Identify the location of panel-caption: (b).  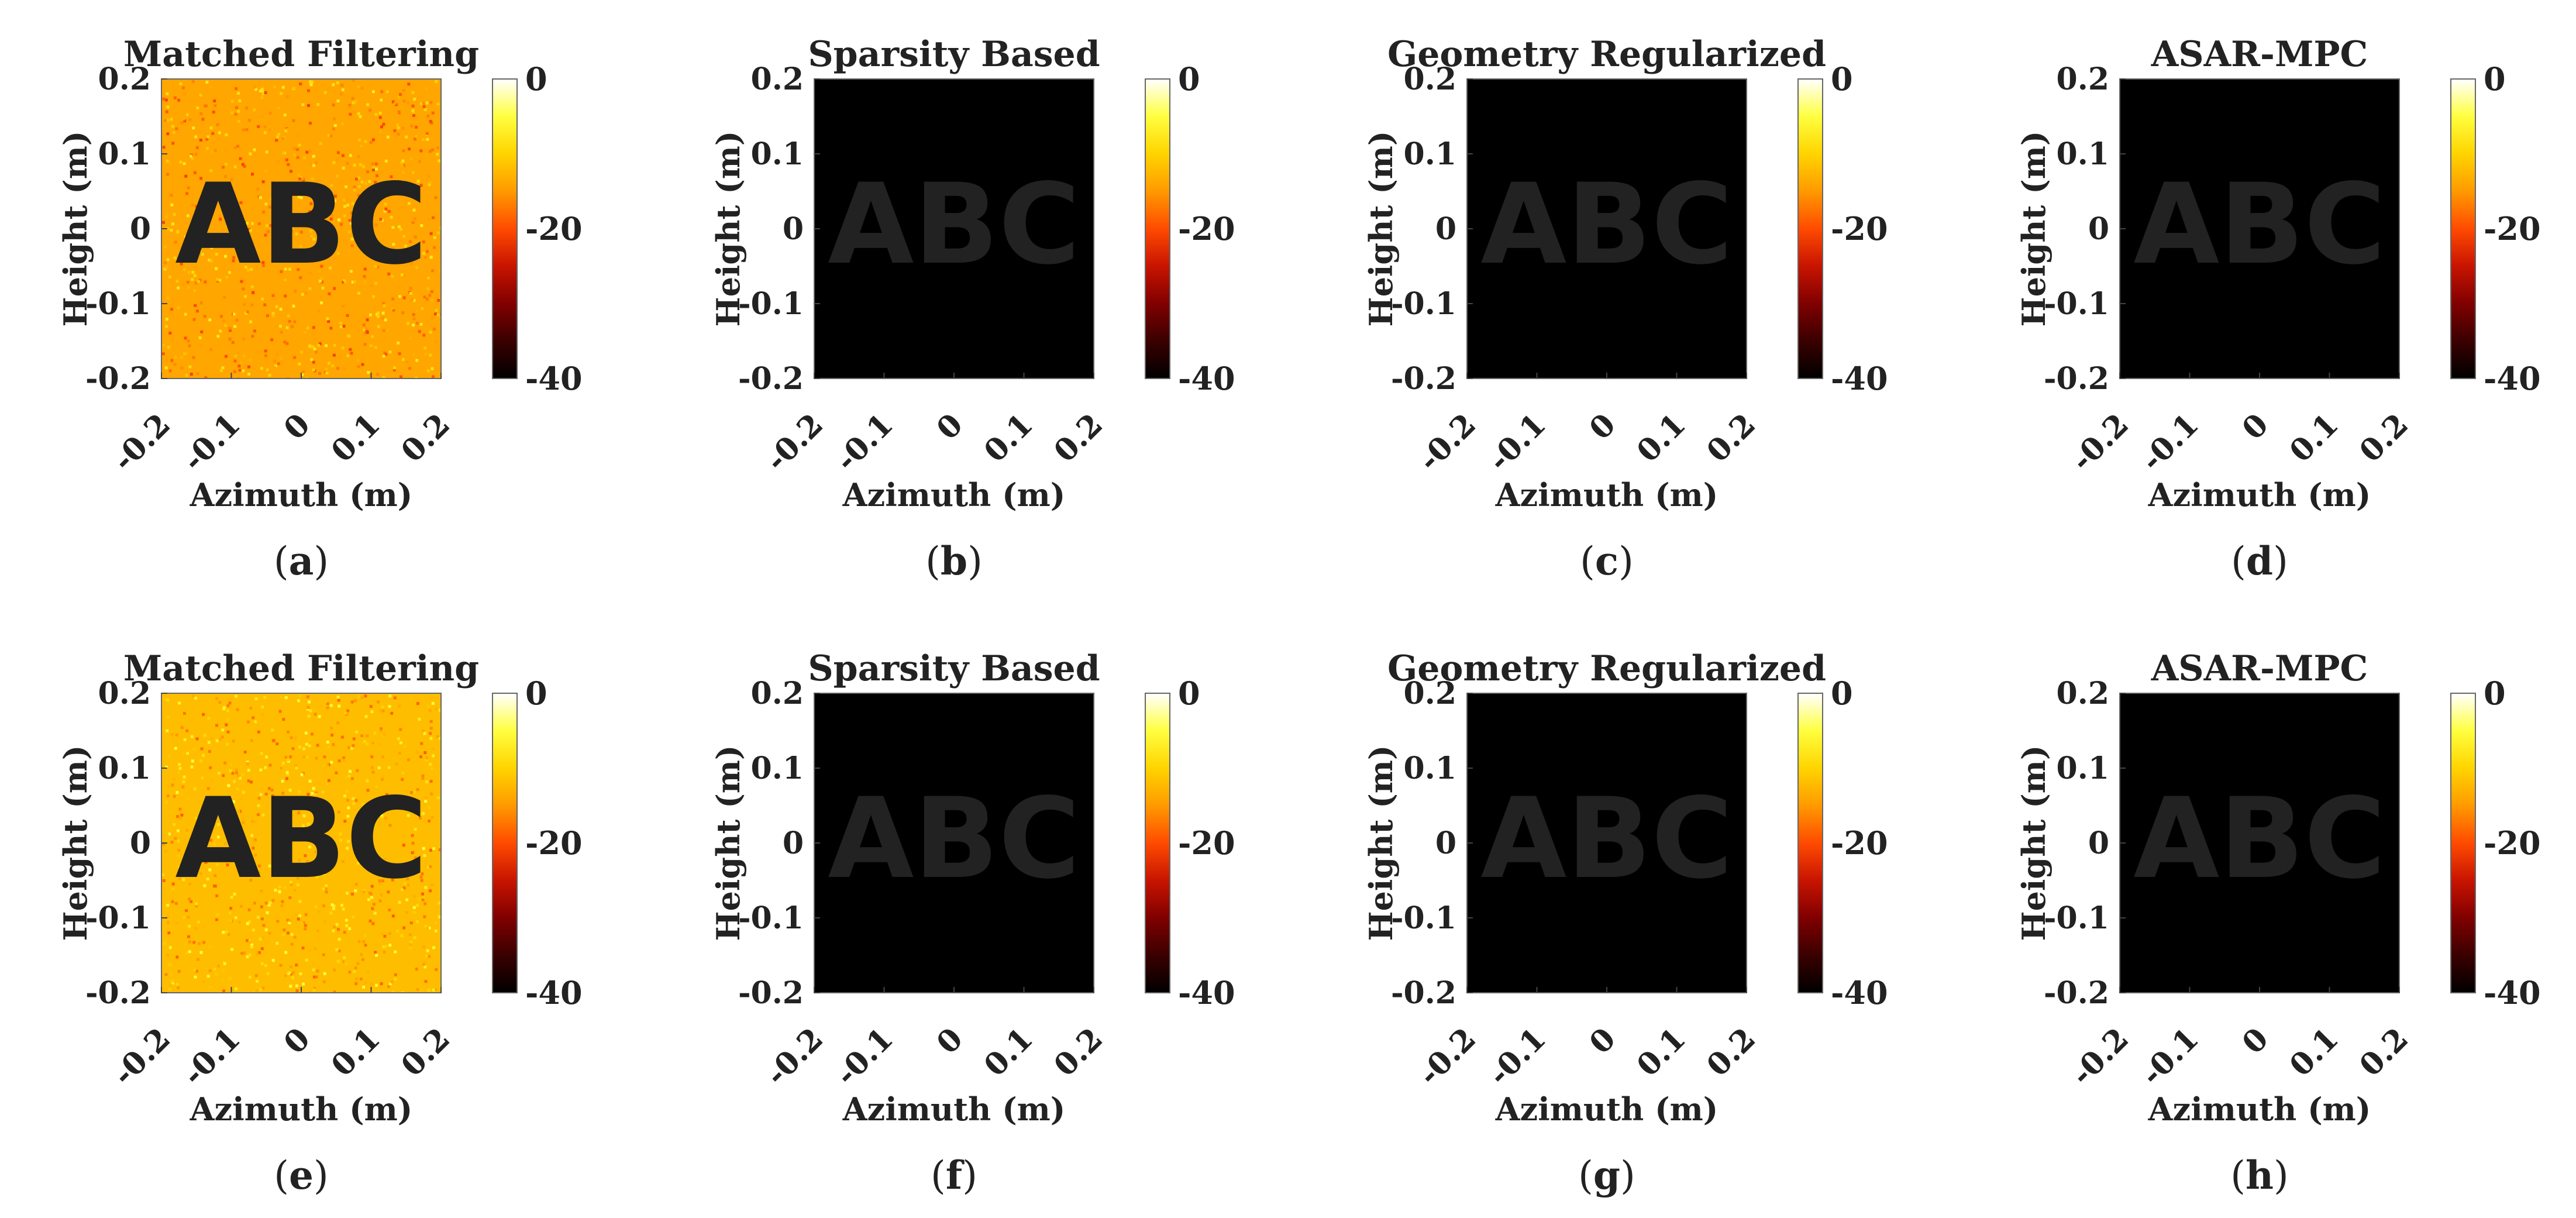
(954, 561).